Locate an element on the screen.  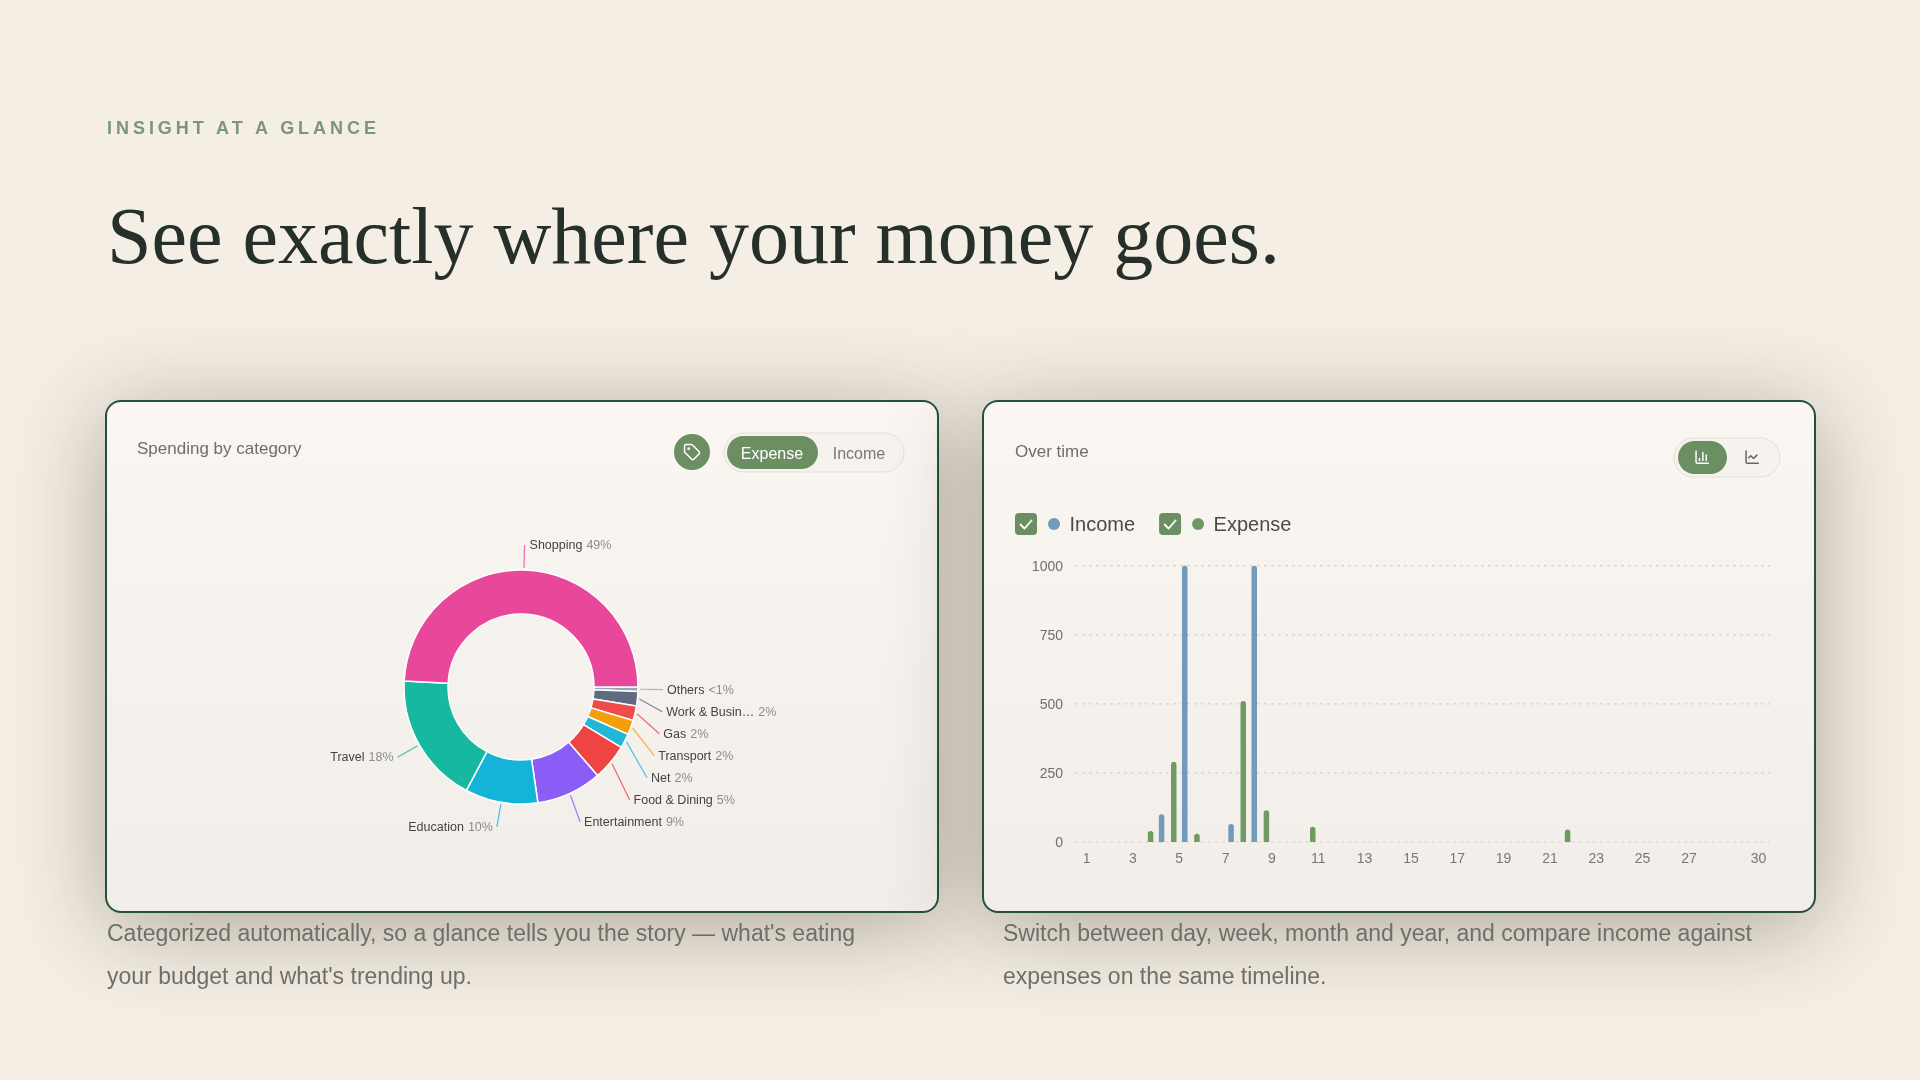
y-tick-label: 250 is located at coordinates (1051, 772).